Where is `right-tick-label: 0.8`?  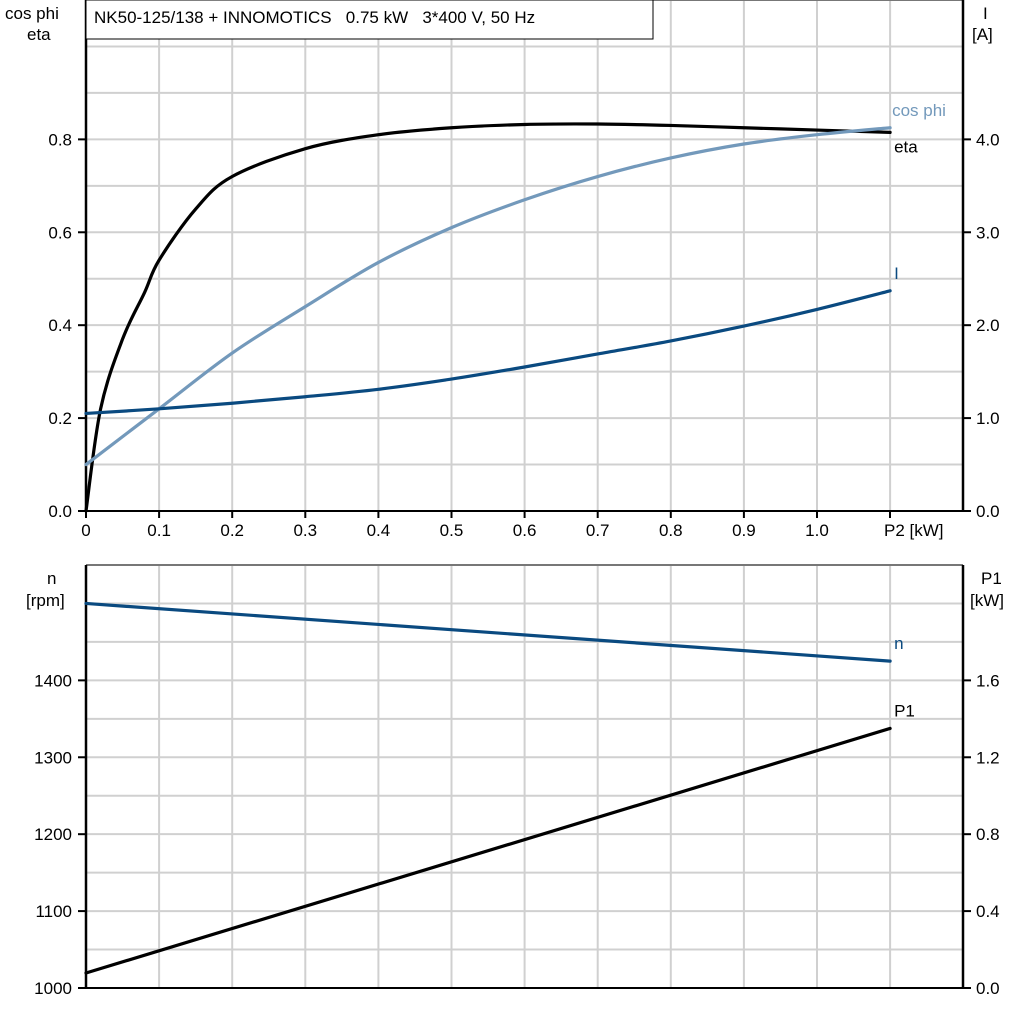
right-tick-label: 0.8 is located at coordinates (988, 834).